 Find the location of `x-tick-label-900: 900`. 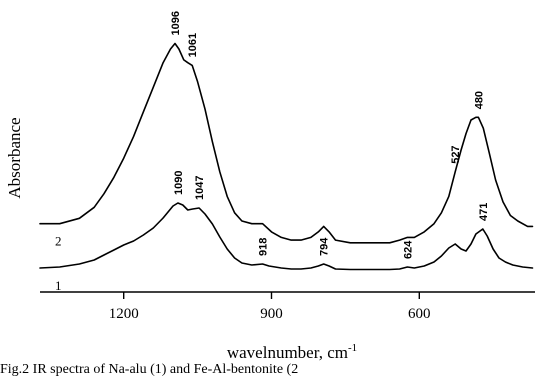

x-tick-label-900: 900 is located at coordinates (271, 314).